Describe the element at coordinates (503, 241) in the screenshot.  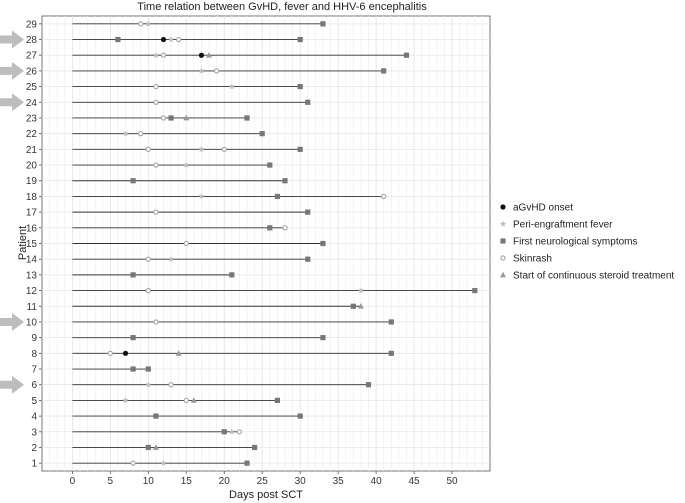
I see `legend-marker-neuro` at that location.